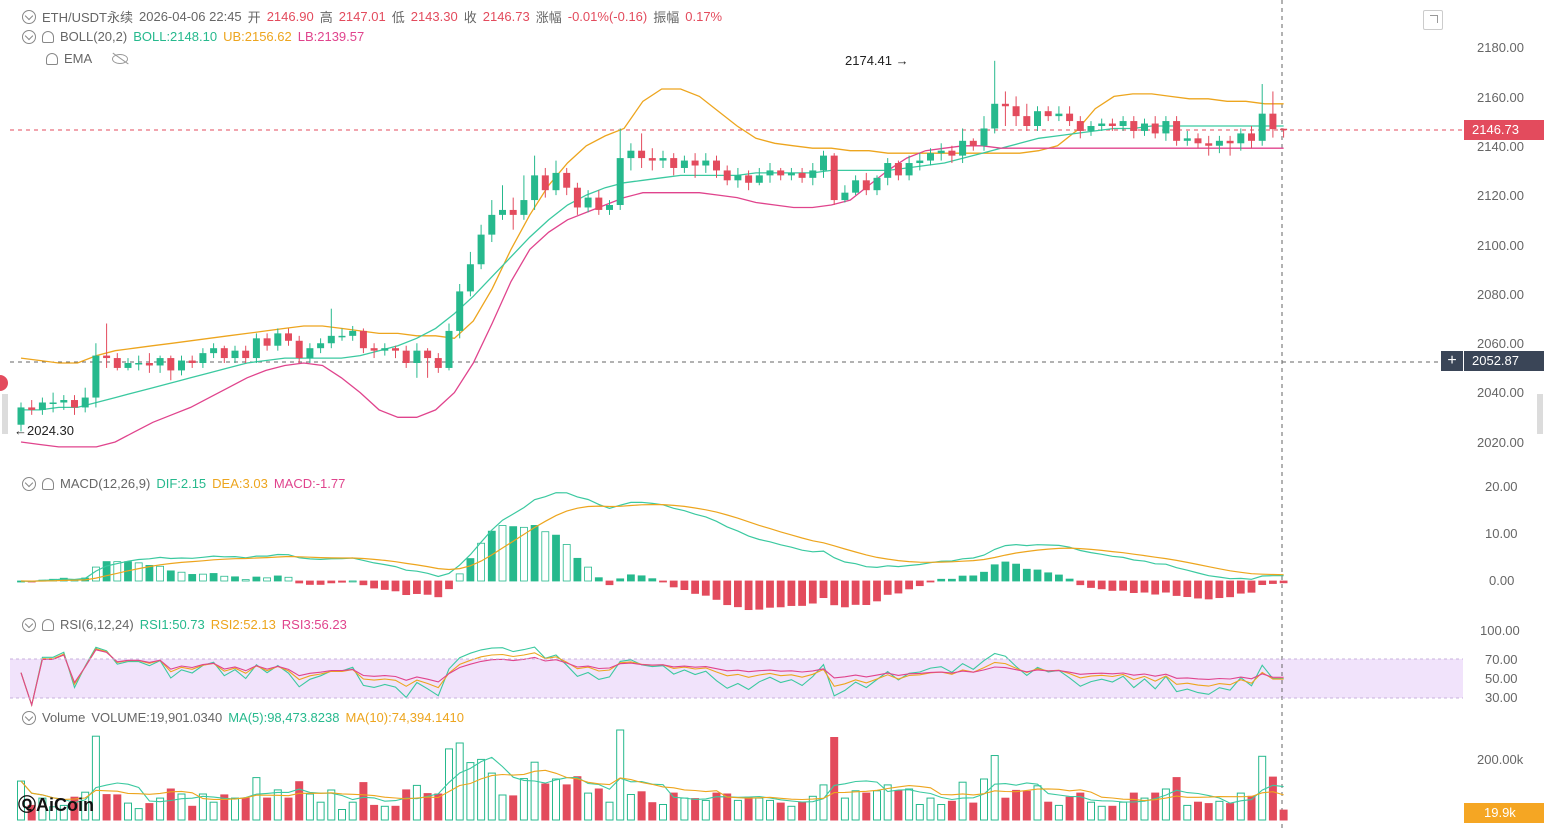  Describe the element at coordinates (331, 36) in the screenshot. I see `boll-lb-value: LB:2139.57` at that location.